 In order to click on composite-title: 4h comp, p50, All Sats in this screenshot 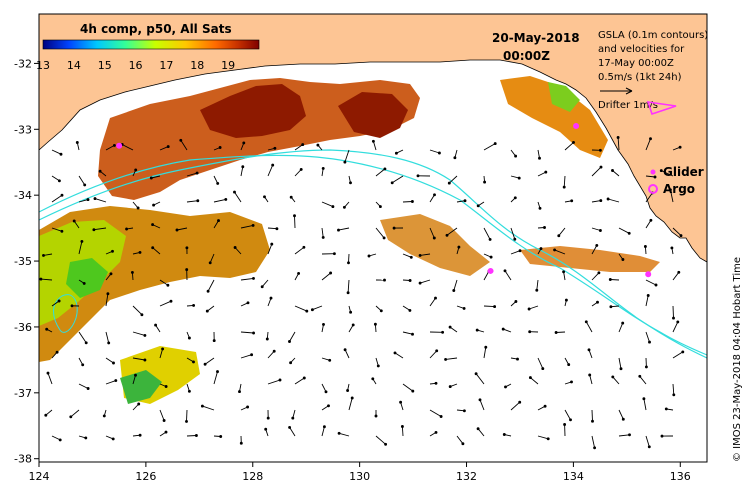, I will do `click(156, 29)`.